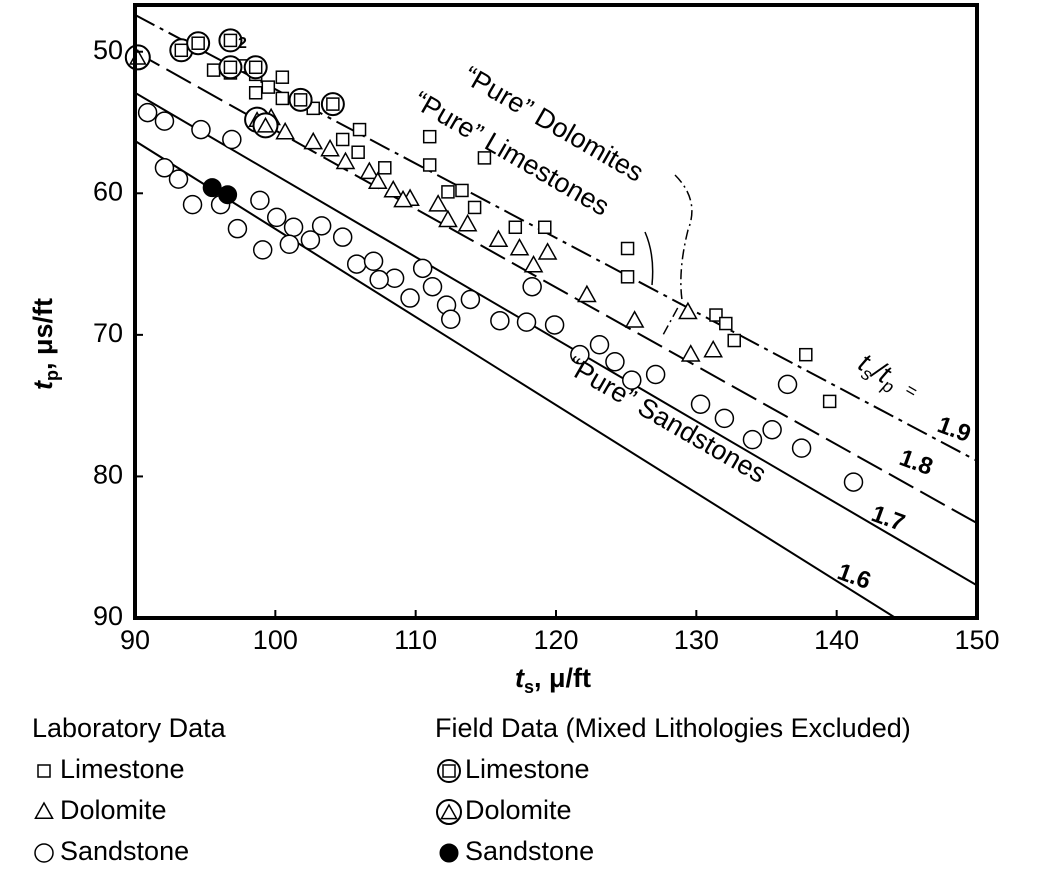  Describe the element at coordinates (976, 640) in the screenshot. I see `x-tick-label: 150` at that location.